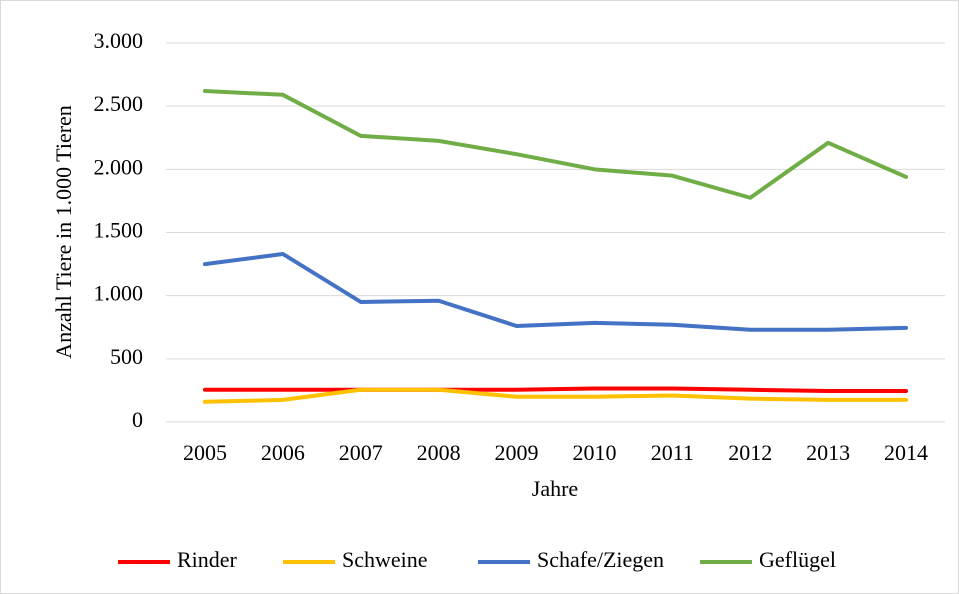 This screenshot has height=594, width=959. I want to click on y-tick-label: 3.000, so click(119, 40).